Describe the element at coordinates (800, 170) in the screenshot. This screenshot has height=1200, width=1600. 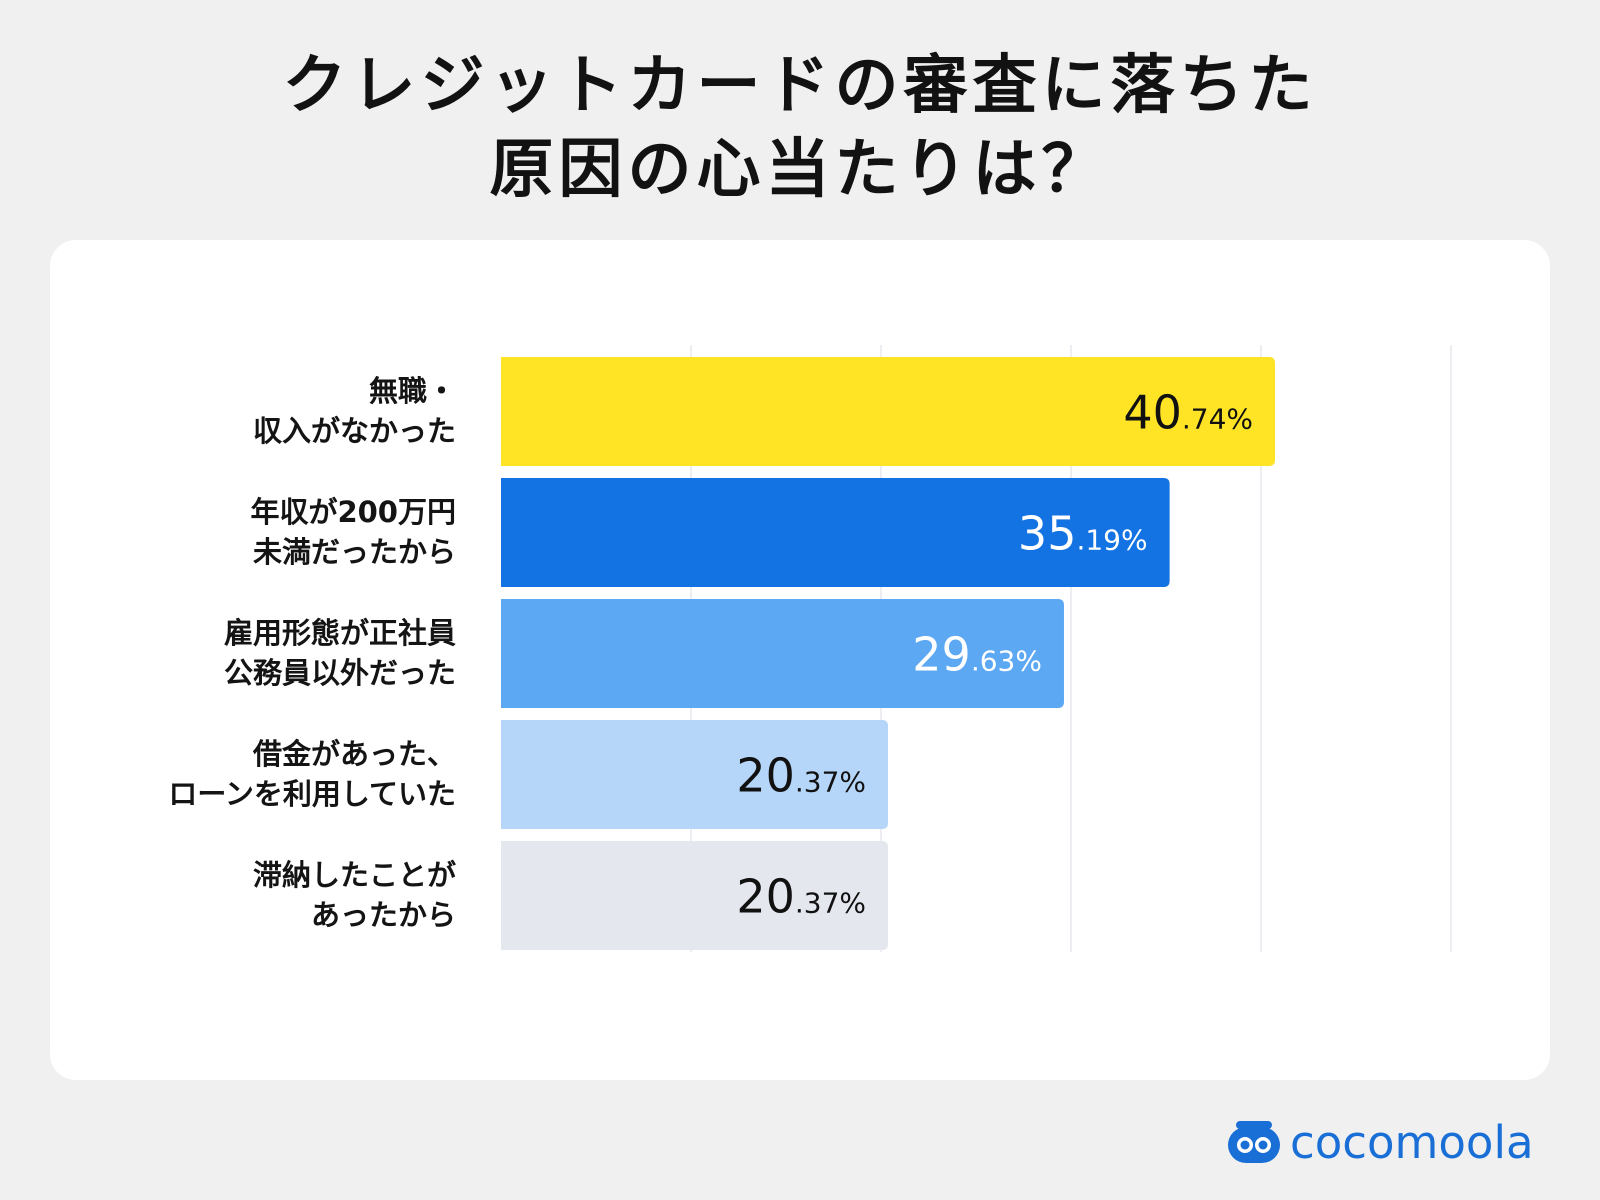
I see `chart-title-line2: 原因の心当たりは？` at that location.